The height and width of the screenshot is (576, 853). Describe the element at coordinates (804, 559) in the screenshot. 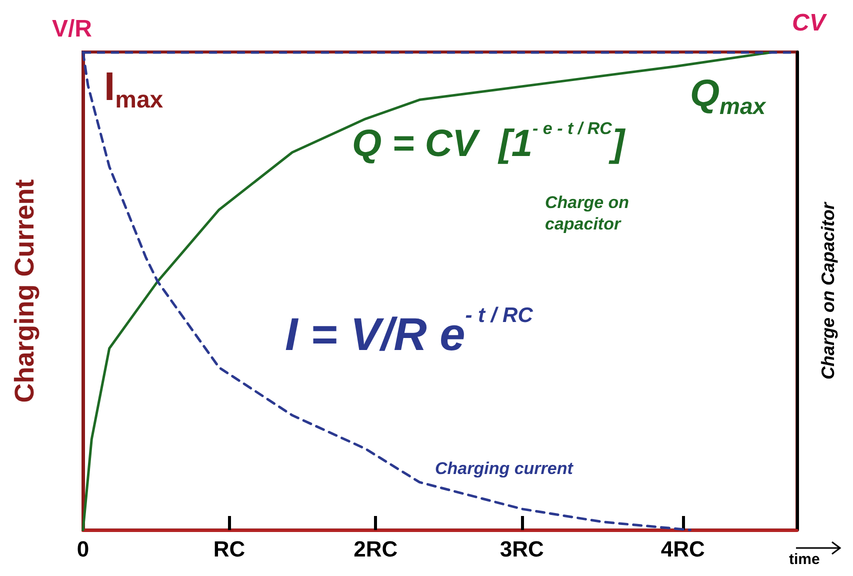

I see `x-axis-title: time` at that location.